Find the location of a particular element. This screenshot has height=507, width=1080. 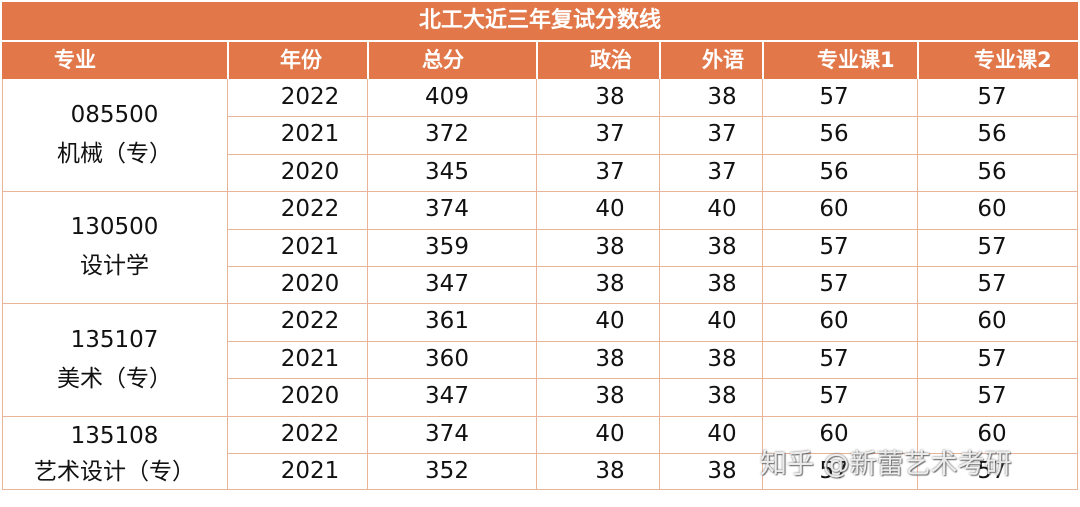

header-course1: 专业课1 is located at coordinates (856, 60).